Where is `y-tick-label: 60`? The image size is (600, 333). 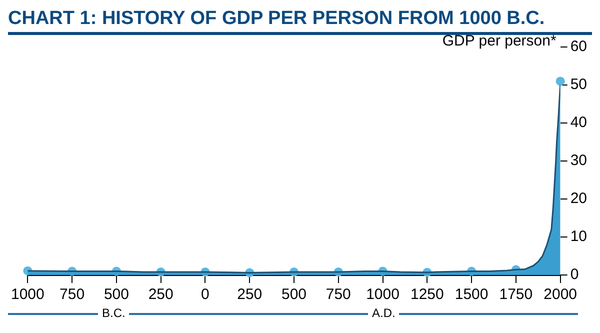
y-tick-label: 60 is located at coordinates (579, 47).